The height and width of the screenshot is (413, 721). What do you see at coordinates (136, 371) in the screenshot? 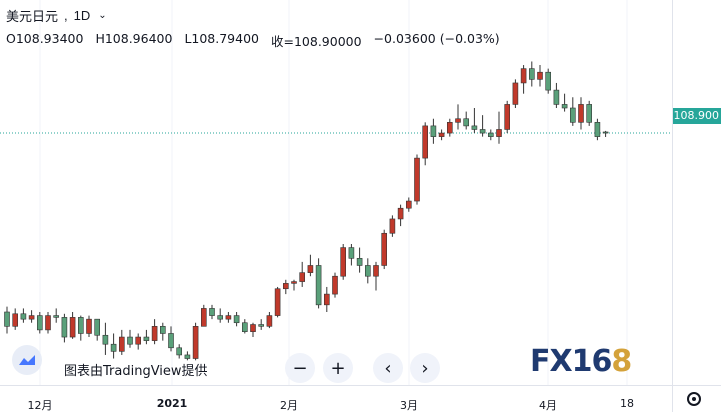
I see `tradingview-credit: 图表由TradingView提供` at bounding box center [136, 371].